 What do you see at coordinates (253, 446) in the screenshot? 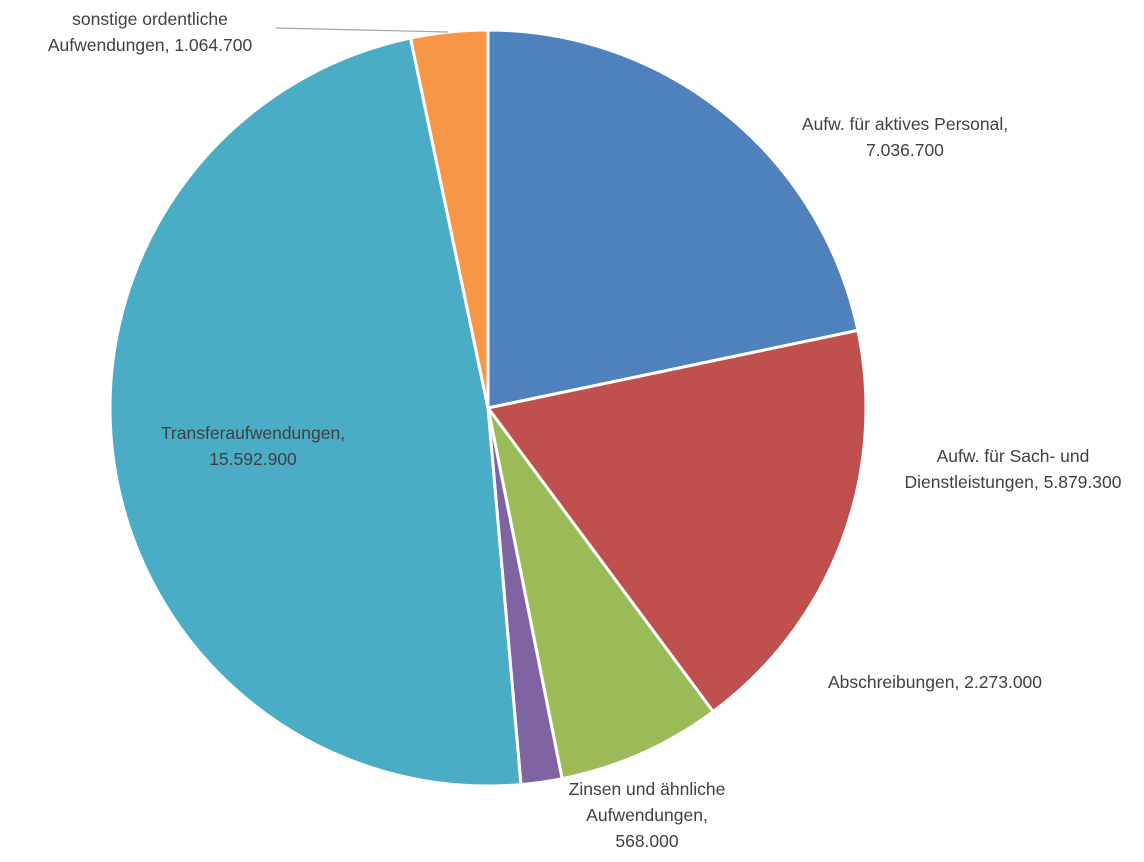
I see `label-transferaufwendungen: Transferaufwendungen, 15.592.900` at bounding box center [253, 446].